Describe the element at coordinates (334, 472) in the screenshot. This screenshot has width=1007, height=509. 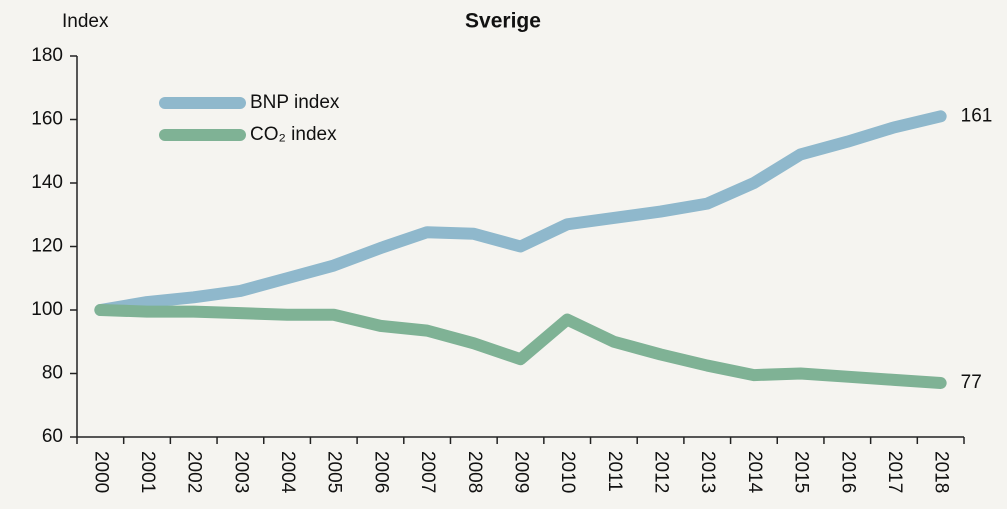
I see `x-tick-label: 2005` at that location.